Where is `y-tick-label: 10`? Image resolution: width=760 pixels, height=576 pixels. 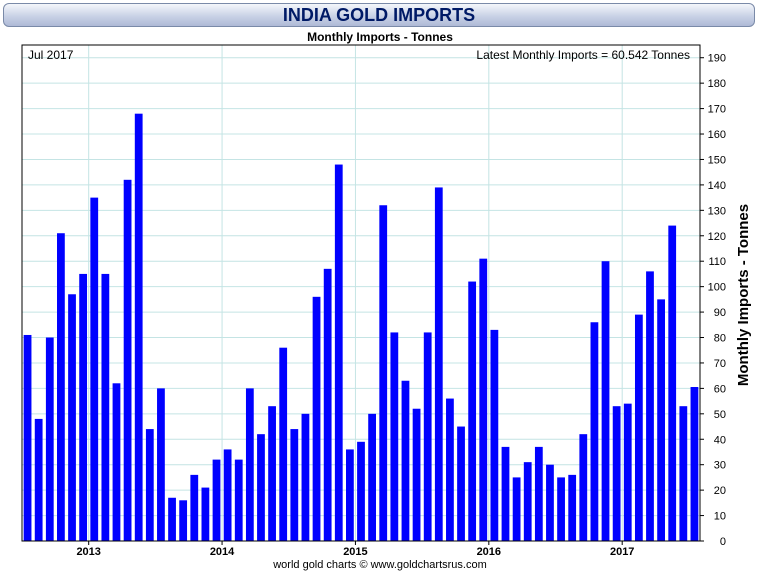
y-tick-label: 10 is located at coordinates (720, 517).